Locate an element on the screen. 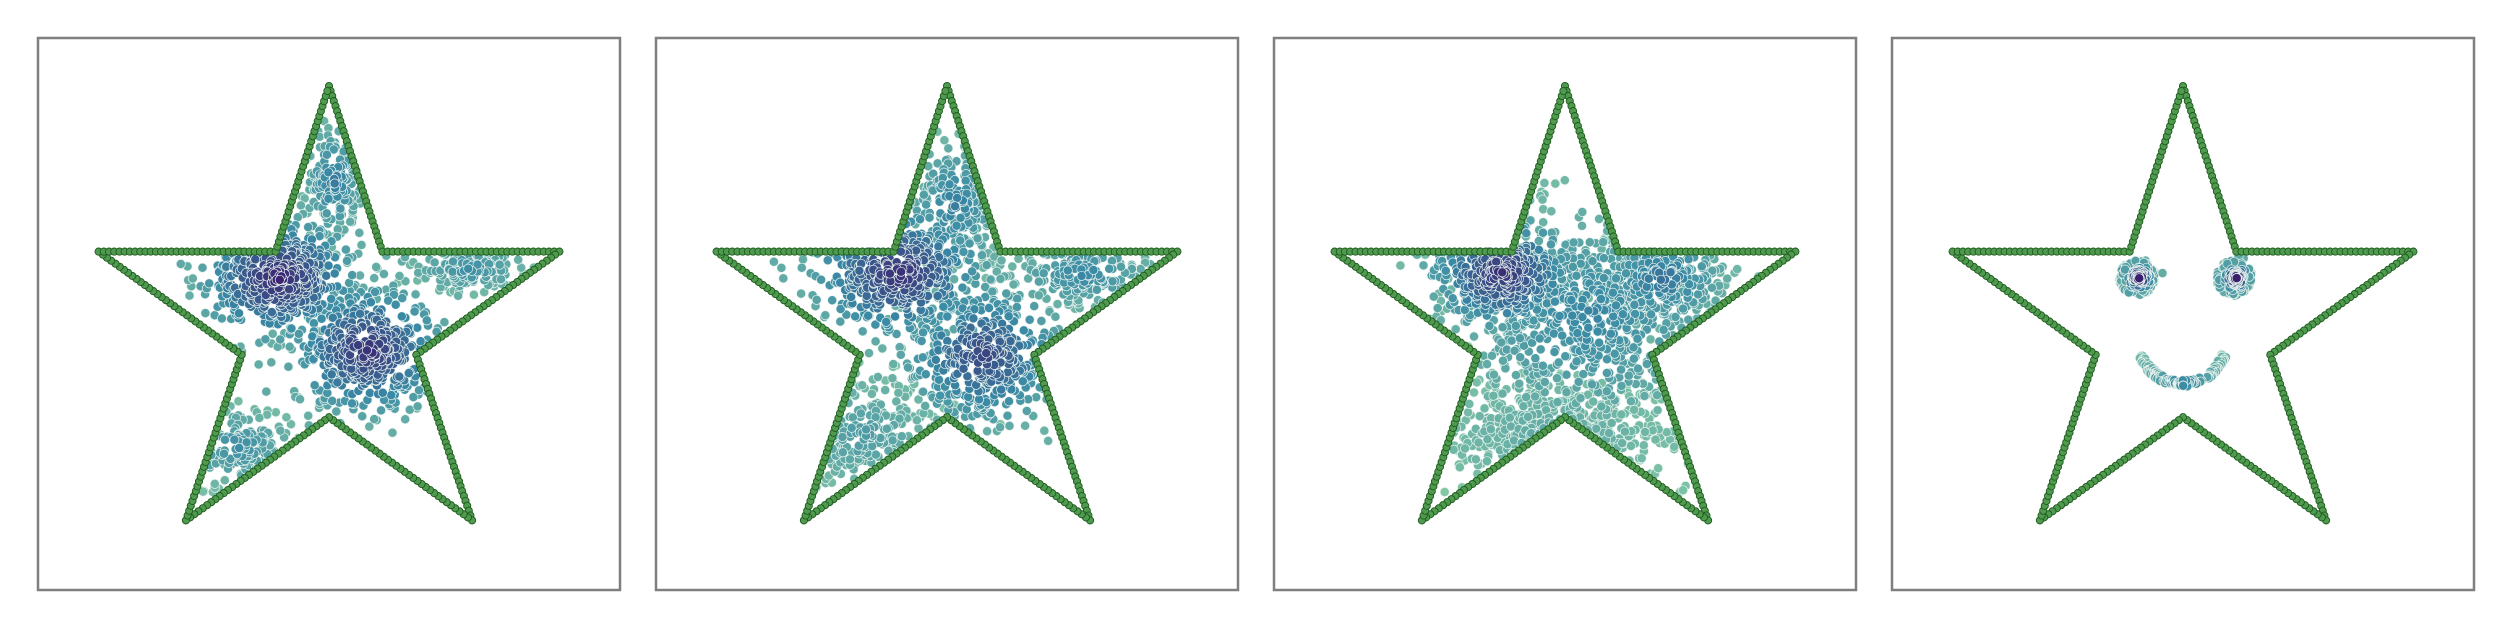  boundary-point is located at coordinates (327, 91).